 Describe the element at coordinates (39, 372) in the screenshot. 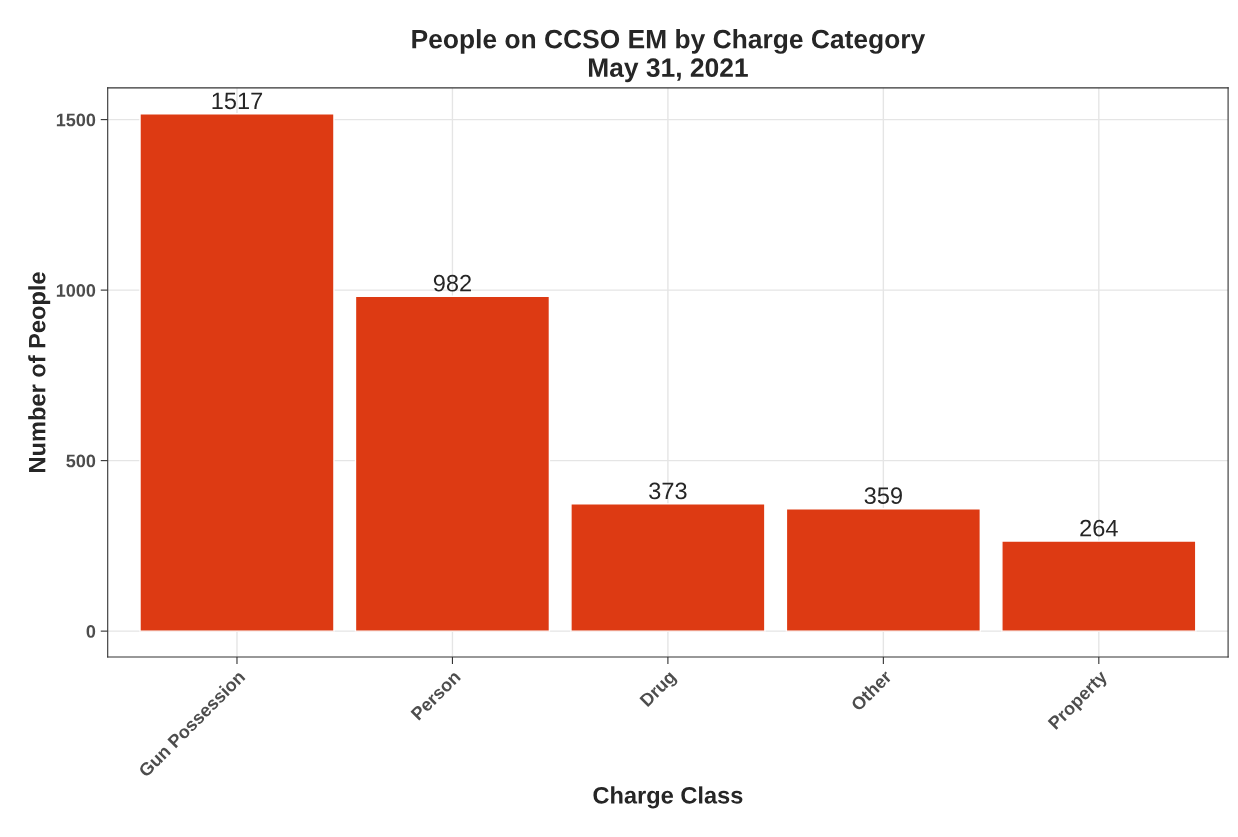

I see `y-axis-title: Number of People` at that location.